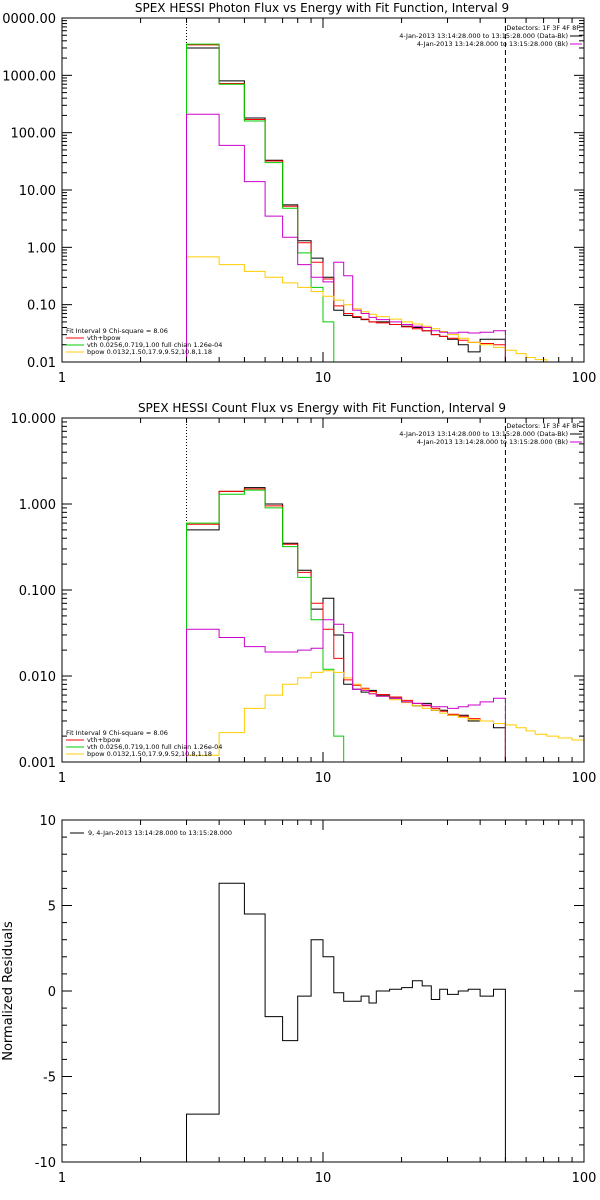 The height and width of the screenshot is (1200, 600). Describe the element at coordinates (52, 992) in the screenshot. I see `residuals-y-tick-label: 0` at that location.